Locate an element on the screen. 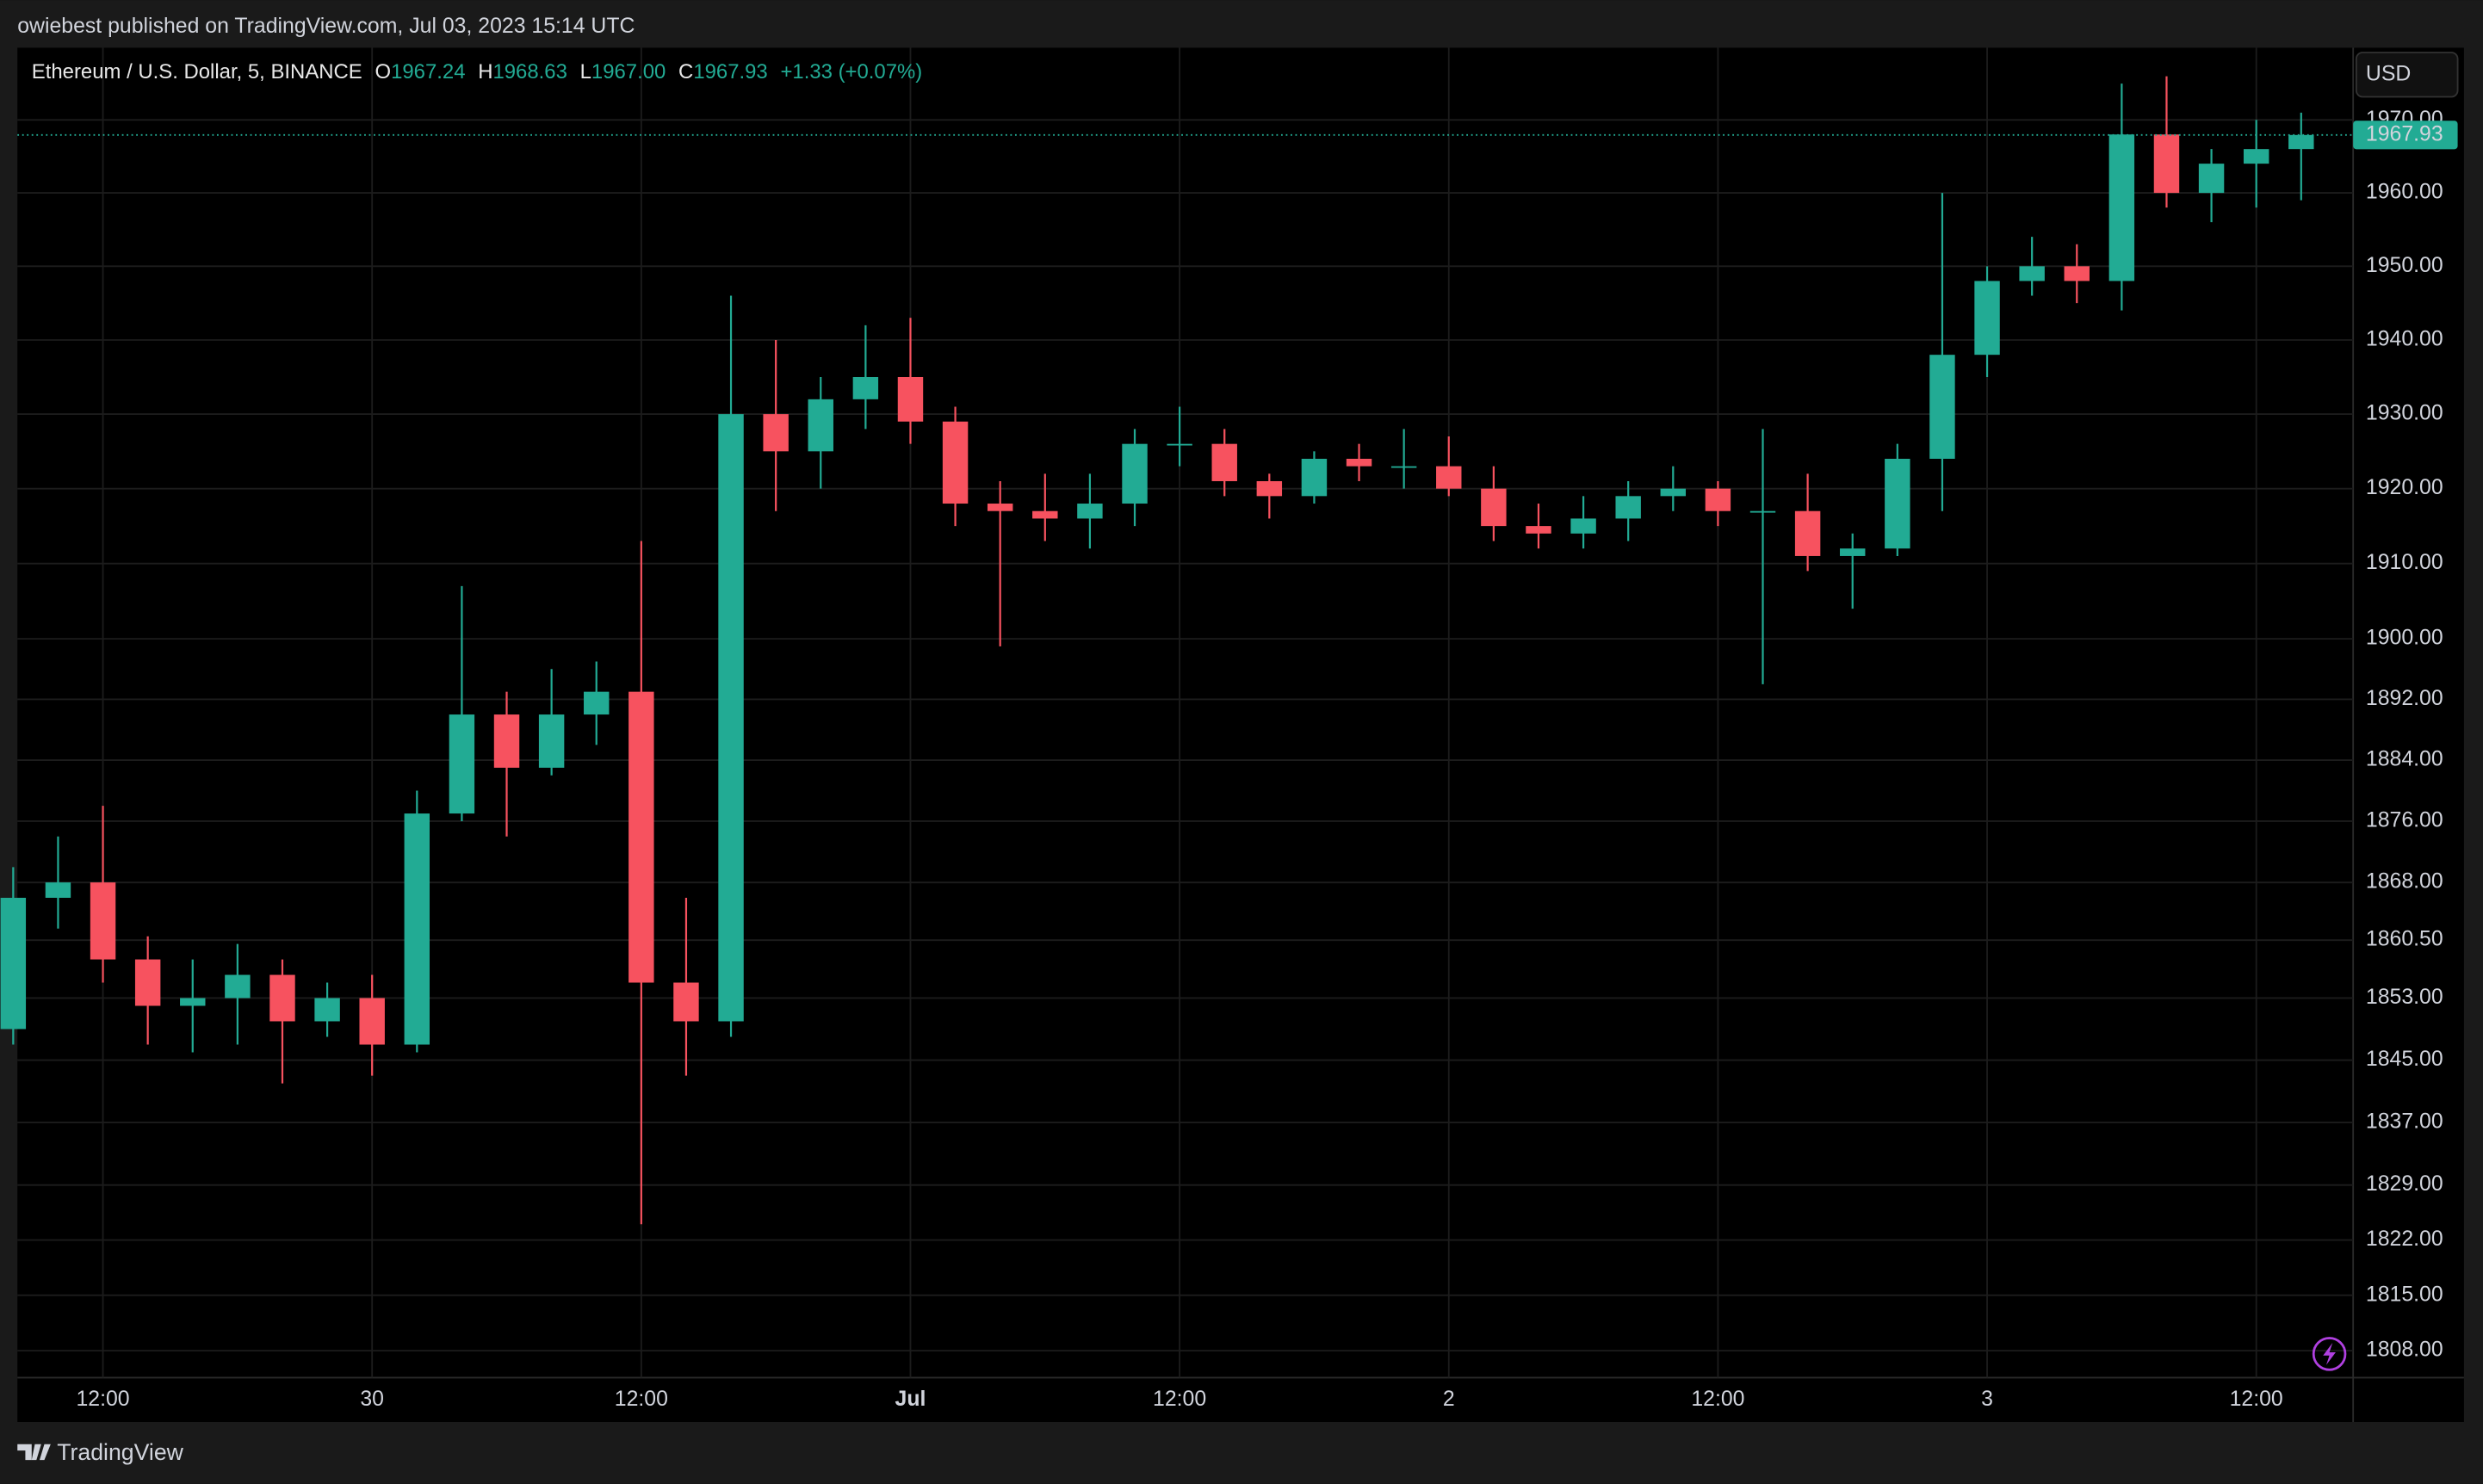  y-tick-label: 1892.00 is located at coordinates (2404, 698).